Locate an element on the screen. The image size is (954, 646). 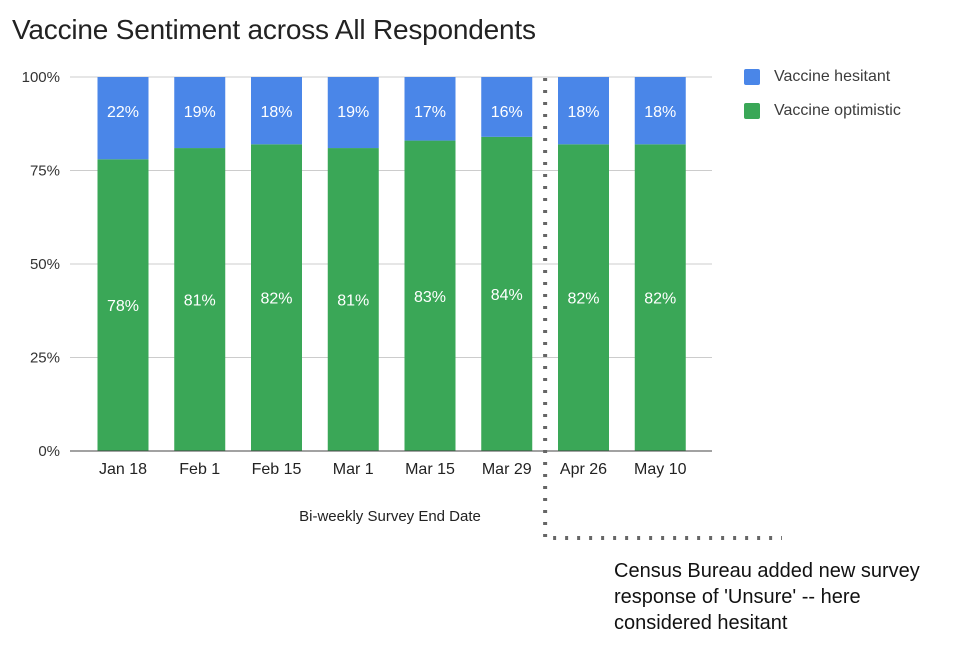
data-label-optimistic: 83% is located at coordinates (430, 297).